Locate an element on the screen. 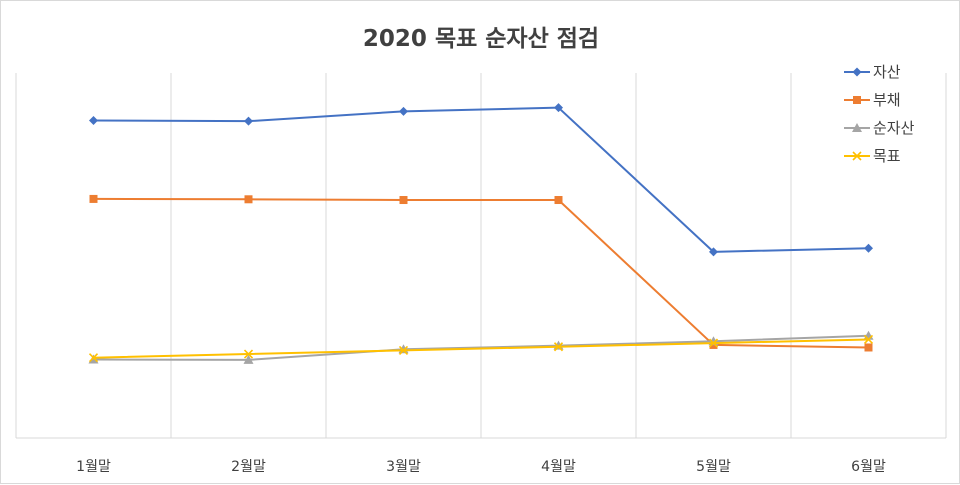 Image resolution: width=960 pixels, height=485 pixels. legend-item: 순자산 is located at coordinates (879, 128).